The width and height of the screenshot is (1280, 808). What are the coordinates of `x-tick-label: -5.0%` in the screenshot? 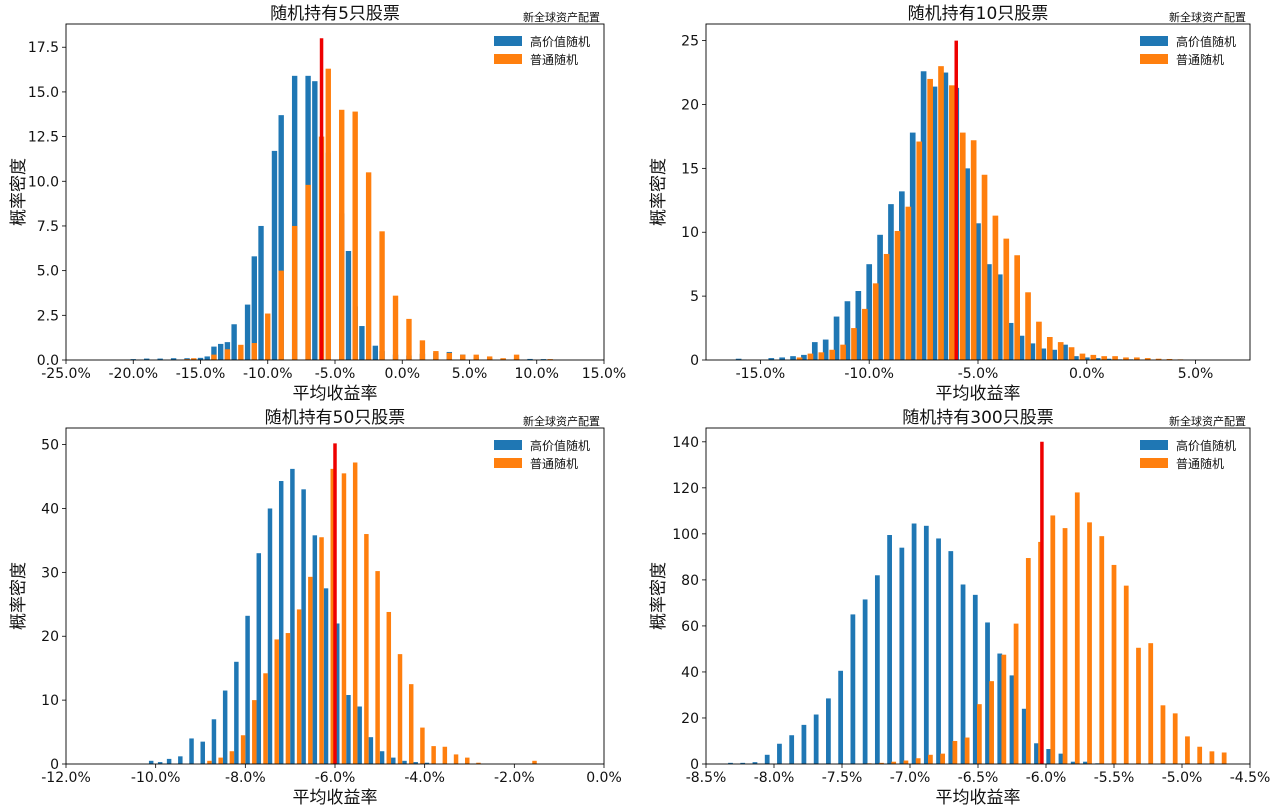 It's located at (978, 374).